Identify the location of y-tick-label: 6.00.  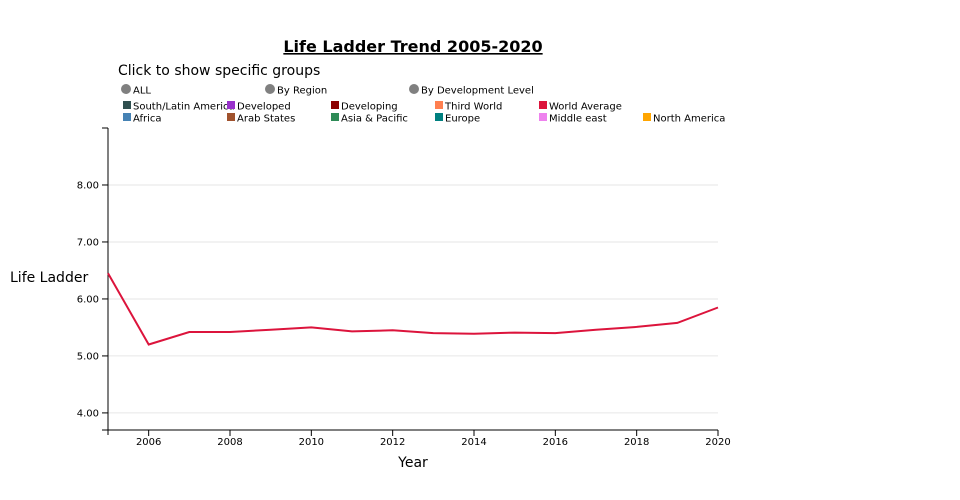
(88, 299).